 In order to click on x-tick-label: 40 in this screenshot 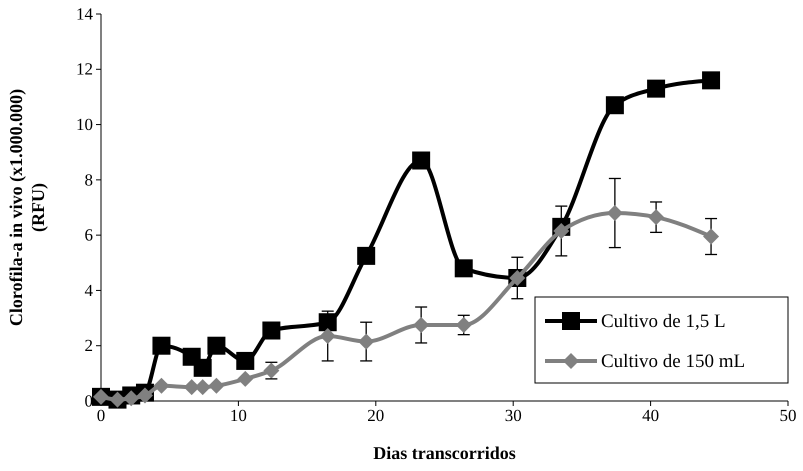, I will do `click(651, 416)`.